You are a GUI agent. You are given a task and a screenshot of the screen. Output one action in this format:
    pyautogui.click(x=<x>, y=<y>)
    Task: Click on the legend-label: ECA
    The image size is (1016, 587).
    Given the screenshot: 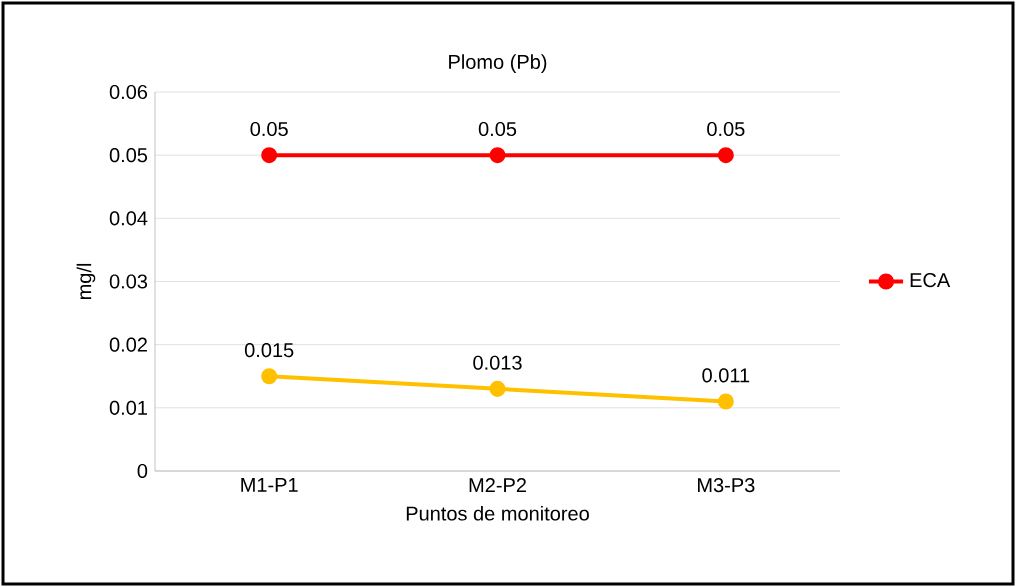 What is the action you would take?
    pyautogui.click(x=930, y=280)
    